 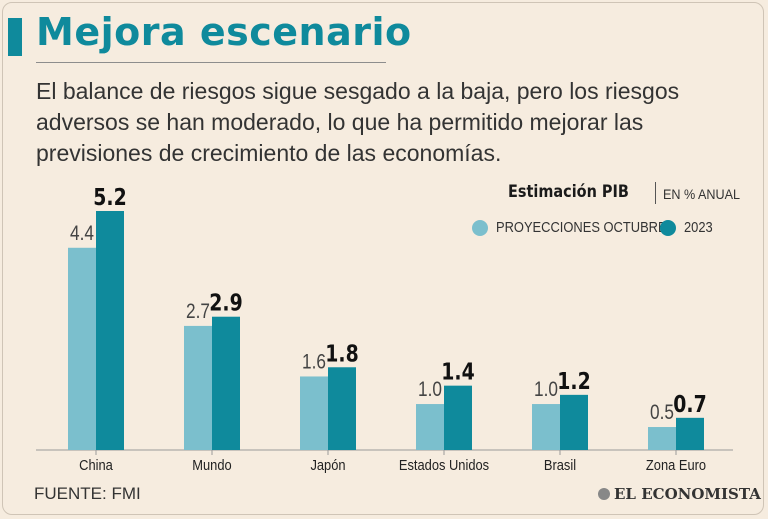 What do you see at coordinates (604, 494) in the screenshot?
I see `brand-icon` at bounding box center [604, 494].